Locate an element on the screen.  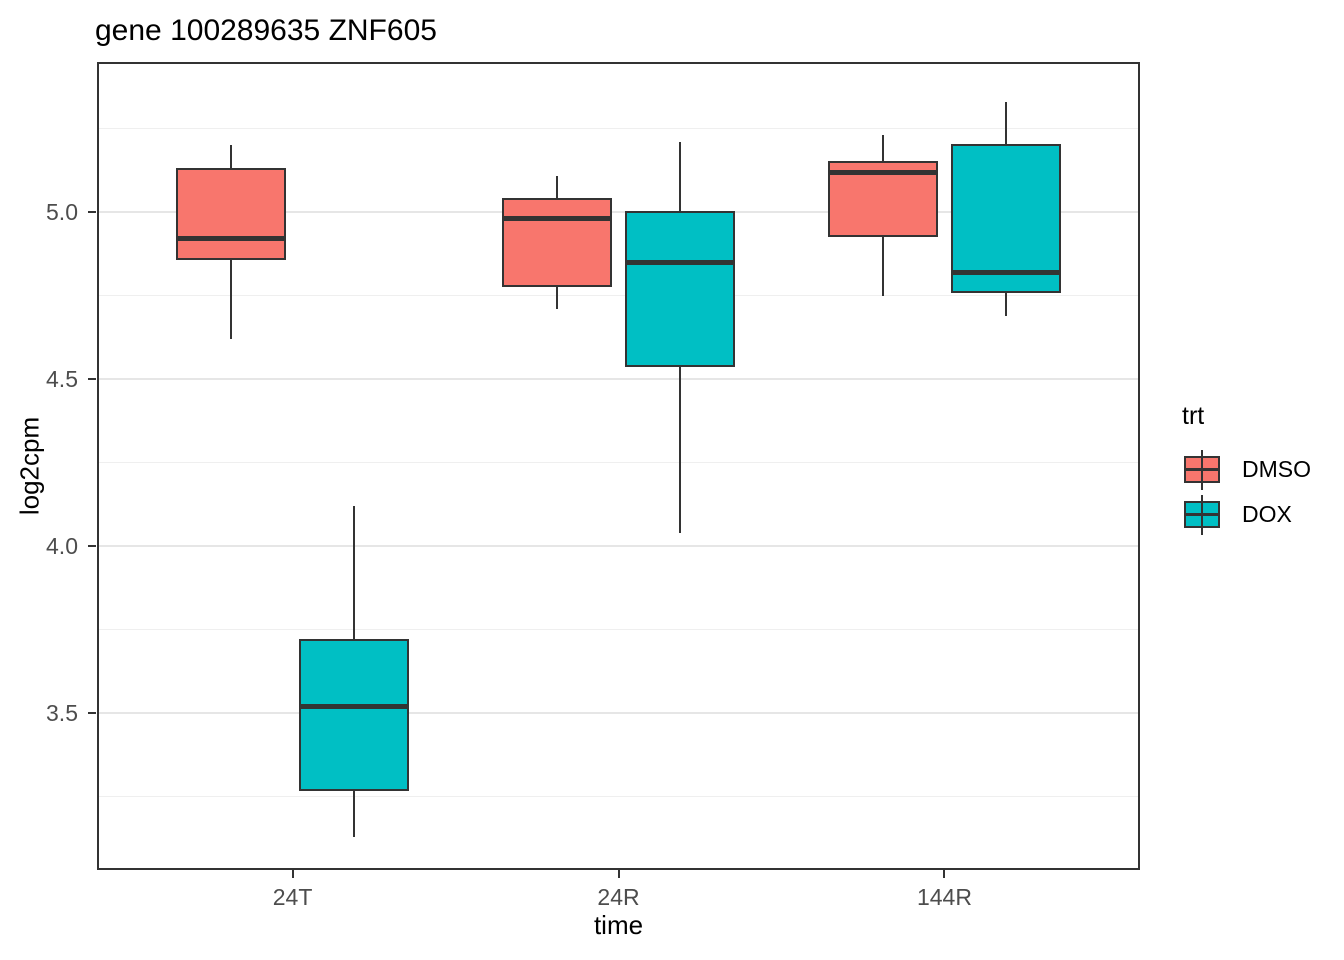
legend-entry-DOX: DOX is located at coordinates (1246, 514).